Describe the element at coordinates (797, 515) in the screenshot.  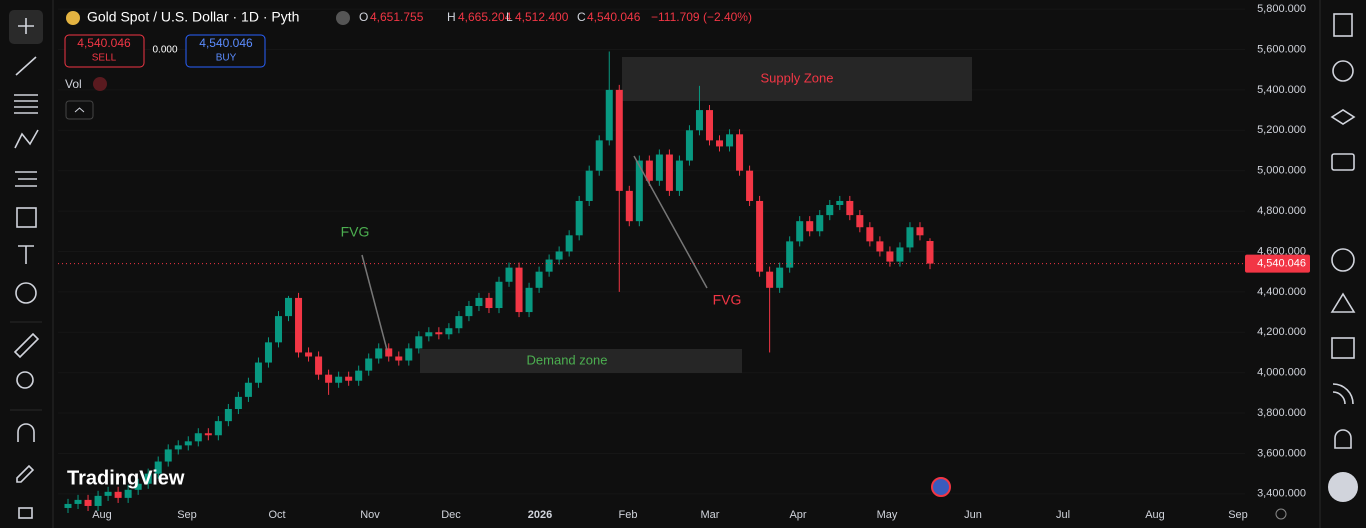
I see `x-tick-label: Apr` at that location.